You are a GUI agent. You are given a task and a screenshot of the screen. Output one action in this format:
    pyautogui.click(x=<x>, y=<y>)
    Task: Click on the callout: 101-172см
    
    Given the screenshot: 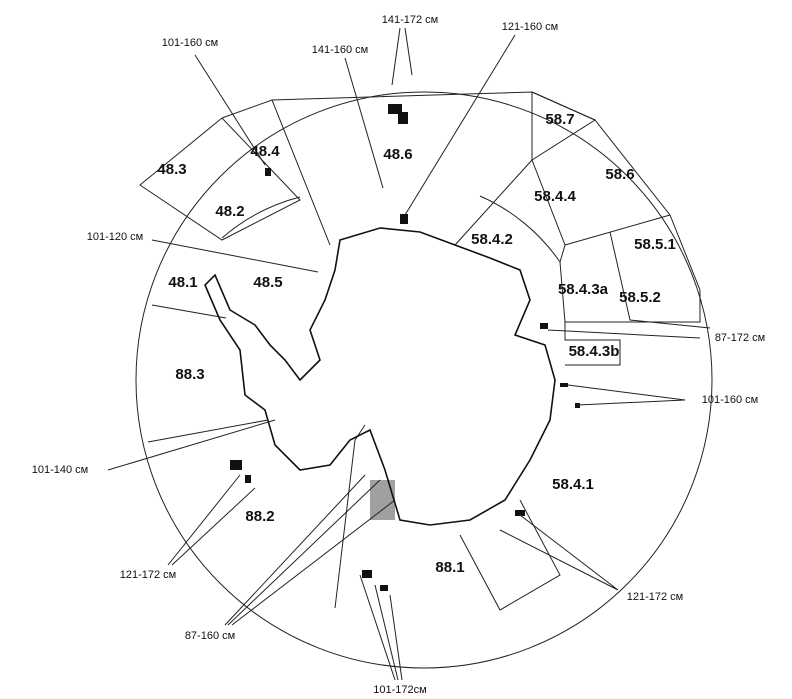 What is the action you would take?
    pyautogui.click(x=399, y=690)
    